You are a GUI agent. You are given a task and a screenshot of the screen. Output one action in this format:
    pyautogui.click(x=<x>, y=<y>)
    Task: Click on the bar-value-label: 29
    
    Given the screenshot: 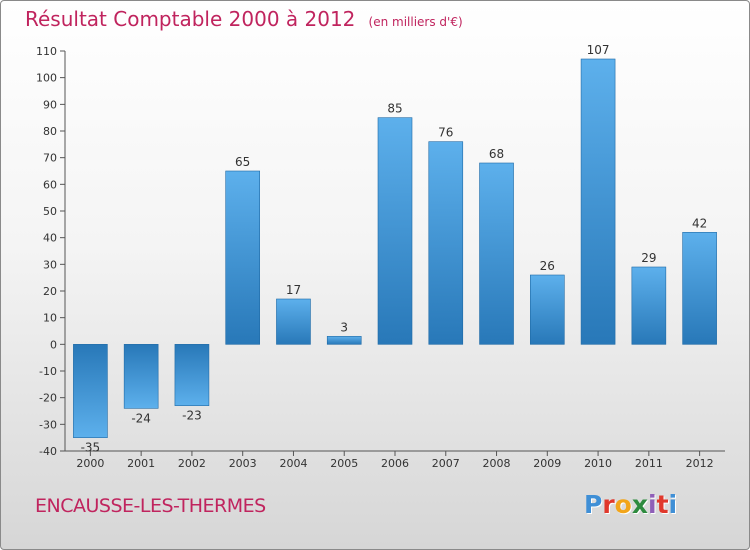 What is the action you would take?
    pyautogui.click(x=648, y=258)
    